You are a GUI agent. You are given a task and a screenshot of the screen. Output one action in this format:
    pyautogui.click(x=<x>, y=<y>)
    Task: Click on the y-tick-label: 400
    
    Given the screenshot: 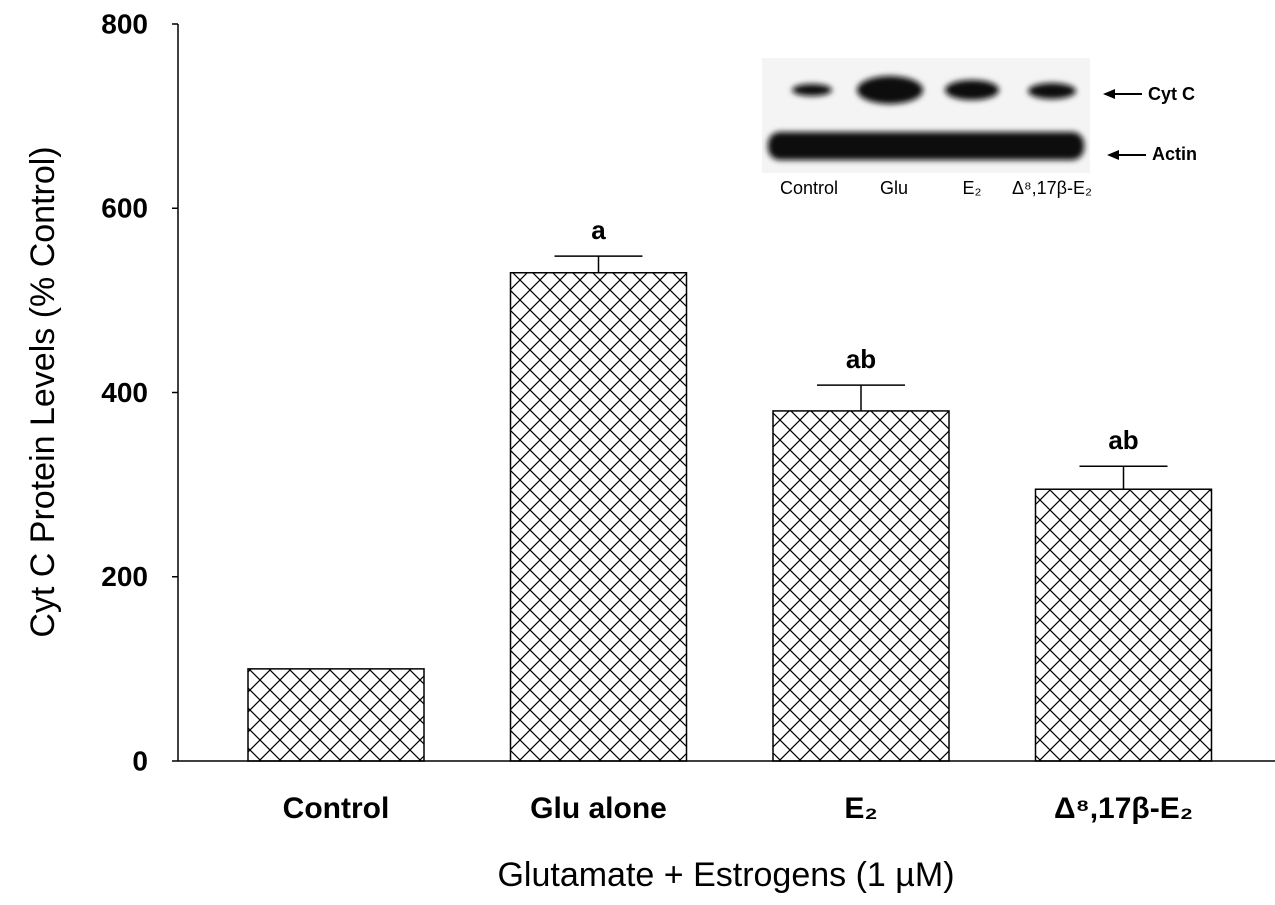 What is the action you would take?
    pyautogui.click(x=124, y=392)
    